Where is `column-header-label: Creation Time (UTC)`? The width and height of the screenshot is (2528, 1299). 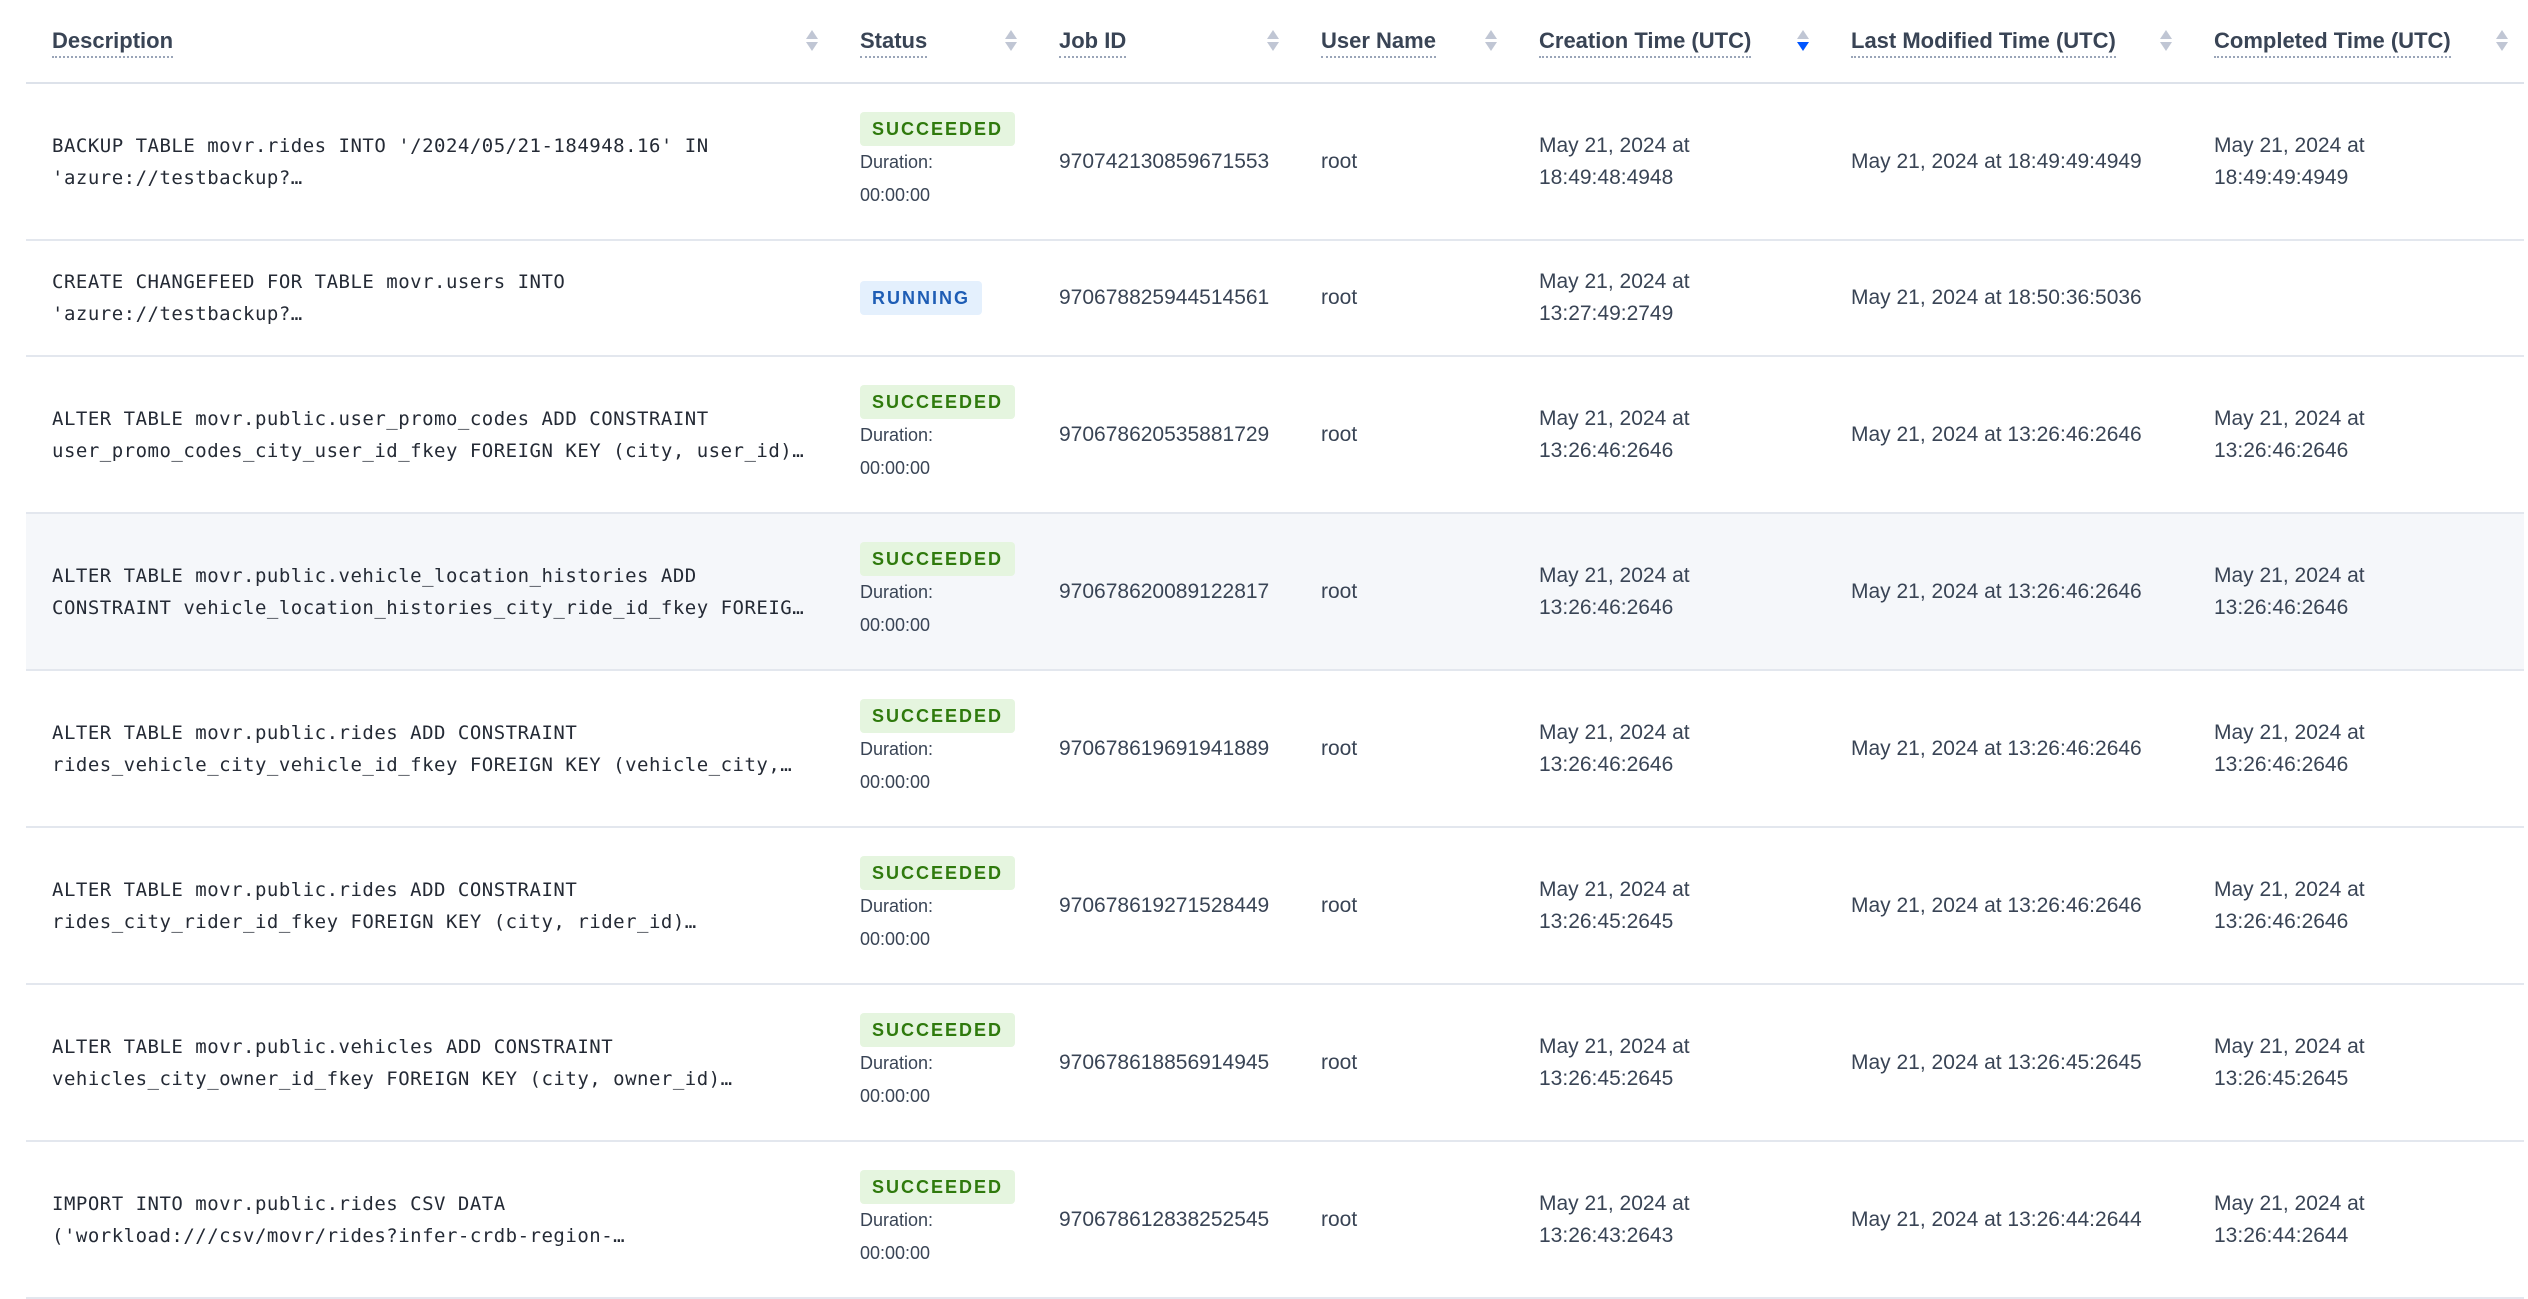 column-header-label: Creation Time (UTC) is located at coordinates (1645, 43).